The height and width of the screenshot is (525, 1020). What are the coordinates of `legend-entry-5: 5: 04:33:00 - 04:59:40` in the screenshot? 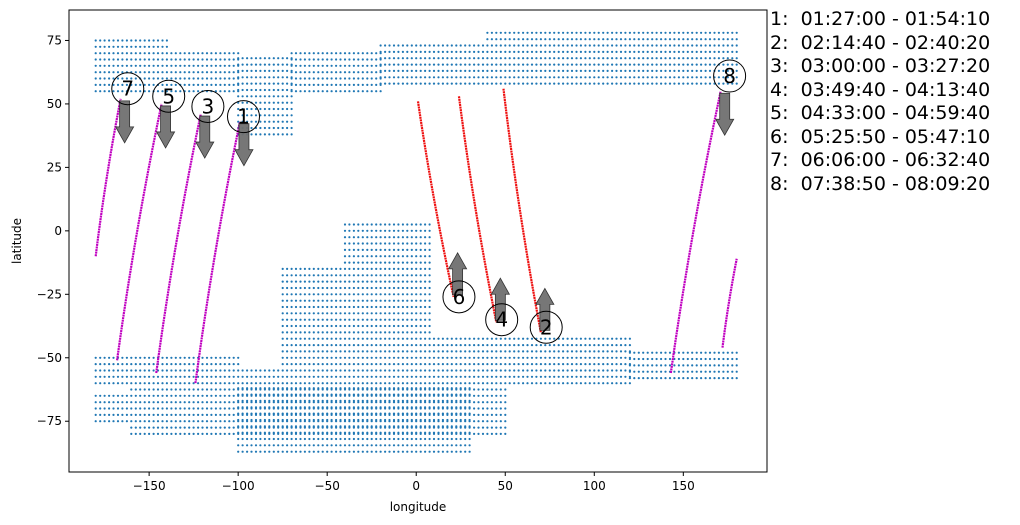 It's located at (880, 113).